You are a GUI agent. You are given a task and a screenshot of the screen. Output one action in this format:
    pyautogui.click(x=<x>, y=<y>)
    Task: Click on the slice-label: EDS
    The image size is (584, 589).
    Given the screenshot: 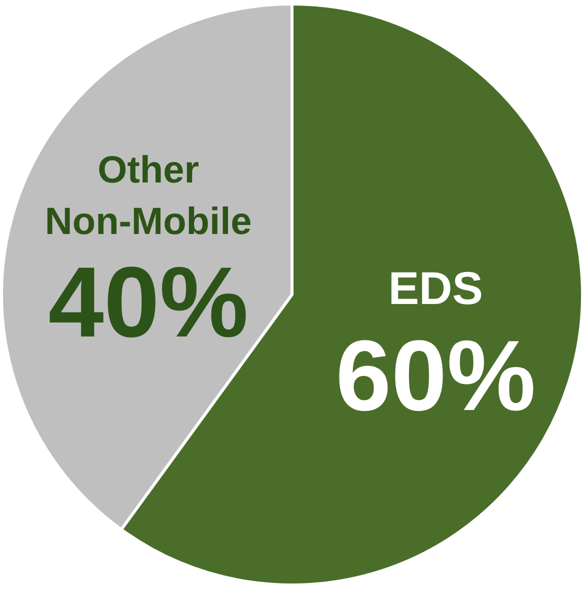 What is the action you would take?
    pyautogui.click(x=435, y=288)
    